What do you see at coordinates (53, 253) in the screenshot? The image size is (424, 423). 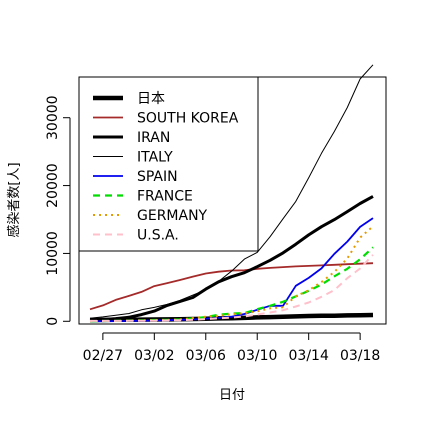 I see `y-tick-label: 10000` at bounding box center [53, 253].